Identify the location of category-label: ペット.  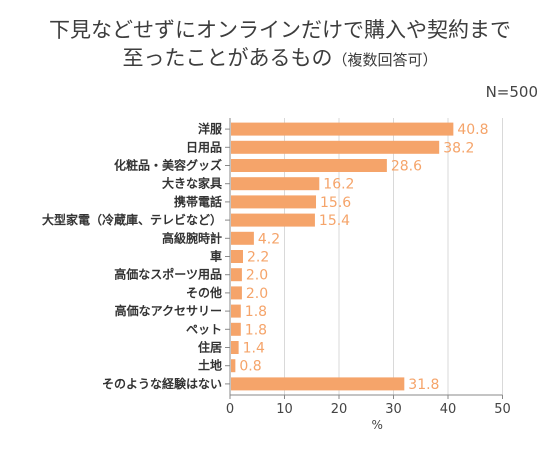
(204, 329).